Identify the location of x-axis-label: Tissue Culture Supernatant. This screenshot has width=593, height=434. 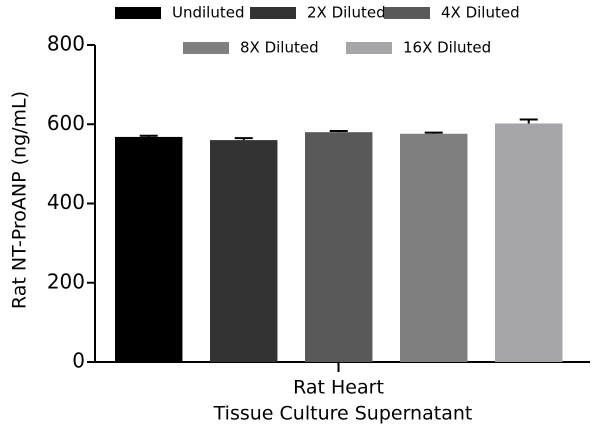
(343, 414).